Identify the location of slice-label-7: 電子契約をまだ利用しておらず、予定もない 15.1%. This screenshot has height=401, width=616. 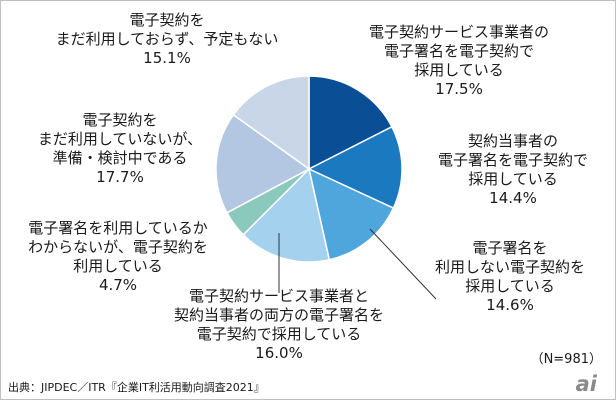
(167, 39).